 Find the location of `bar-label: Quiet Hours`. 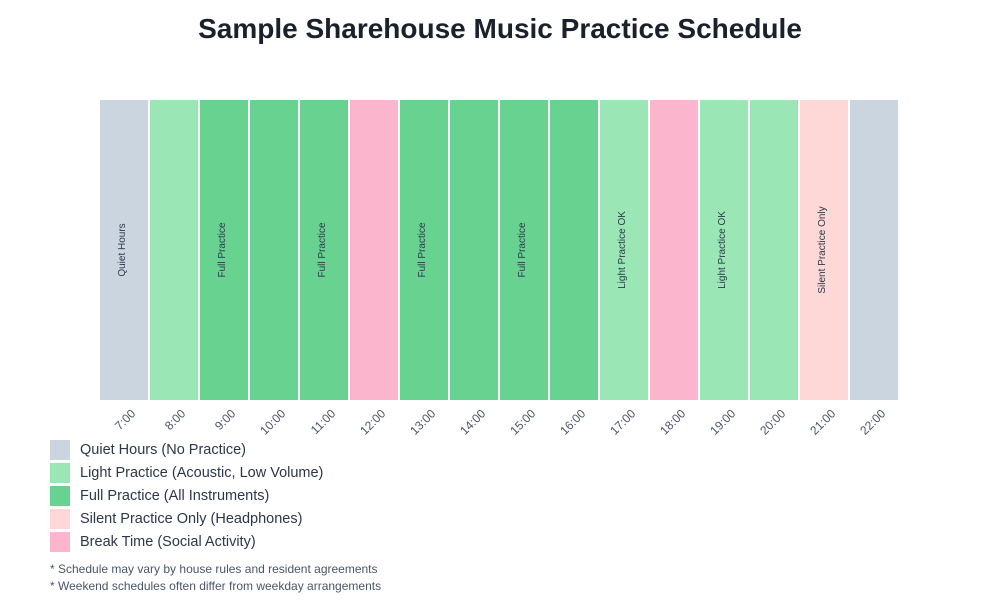

bar-label: Quiet Hours is located at coordinates (122, 249).